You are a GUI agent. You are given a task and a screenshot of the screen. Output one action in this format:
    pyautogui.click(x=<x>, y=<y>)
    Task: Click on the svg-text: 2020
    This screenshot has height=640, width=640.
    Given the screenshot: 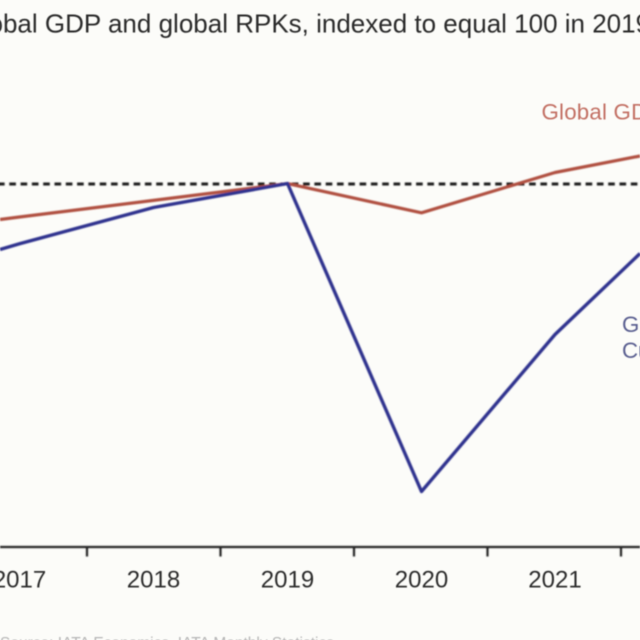 What is the action you would take?
    pyautogui.click(x=421, y=580)
    